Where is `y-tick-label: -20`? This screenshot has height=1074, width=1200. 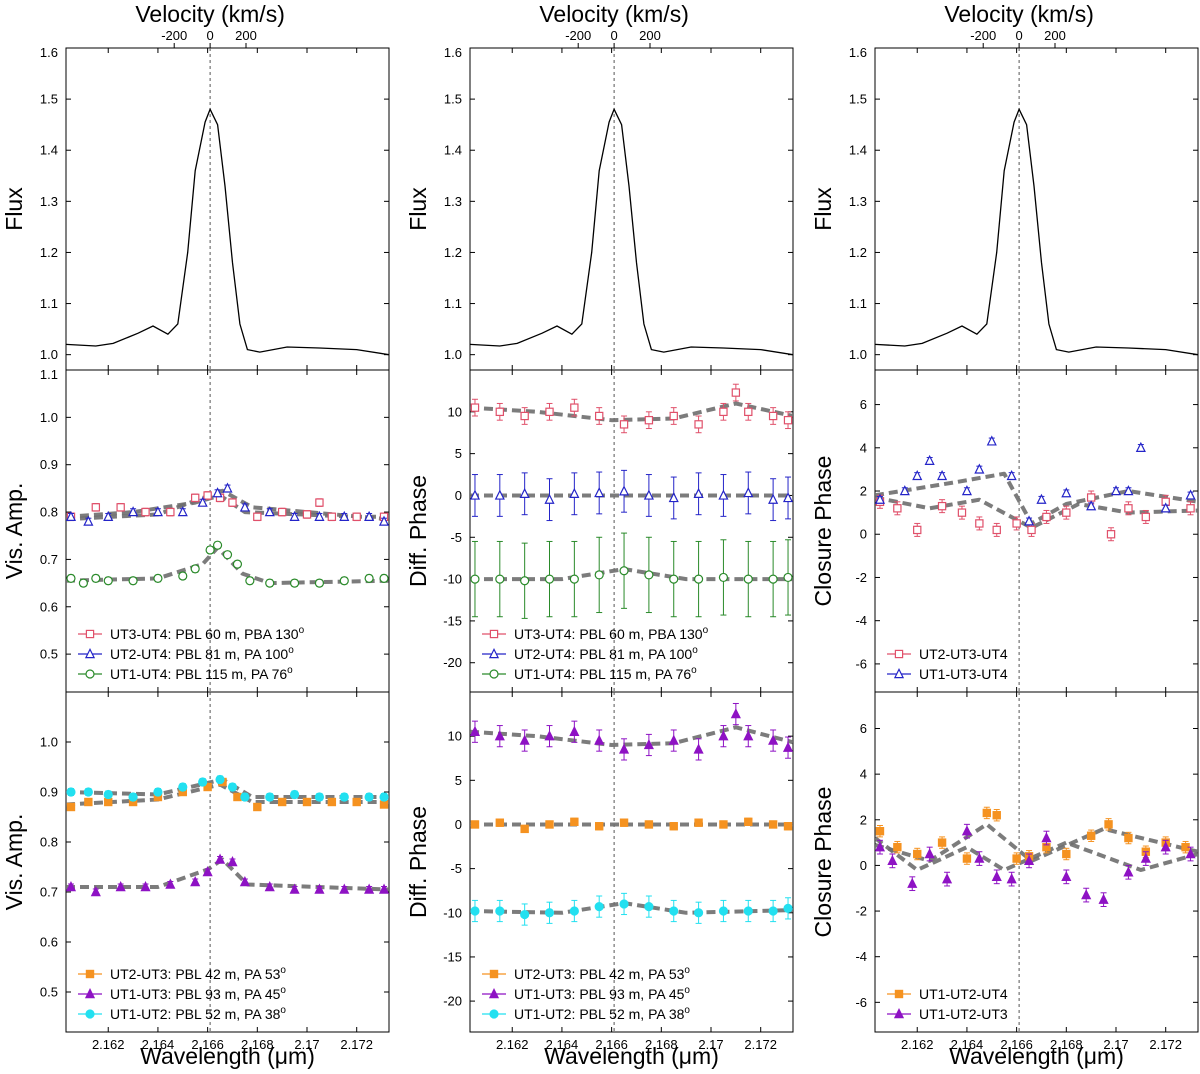
y-tick-label: -20 is located at coordinates (452, 1001).